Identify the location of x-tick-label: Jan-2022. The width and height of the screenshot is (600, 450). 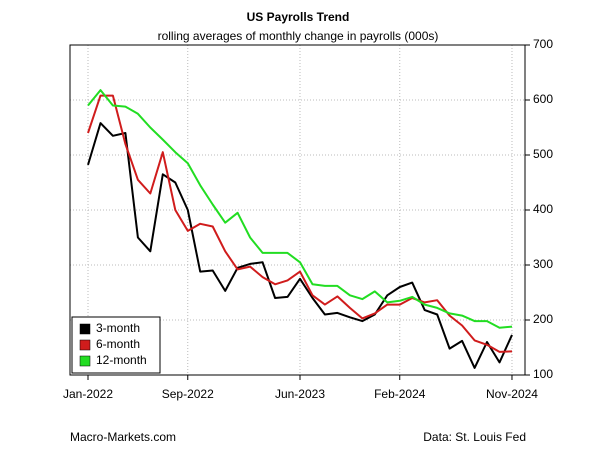
(88, 394).